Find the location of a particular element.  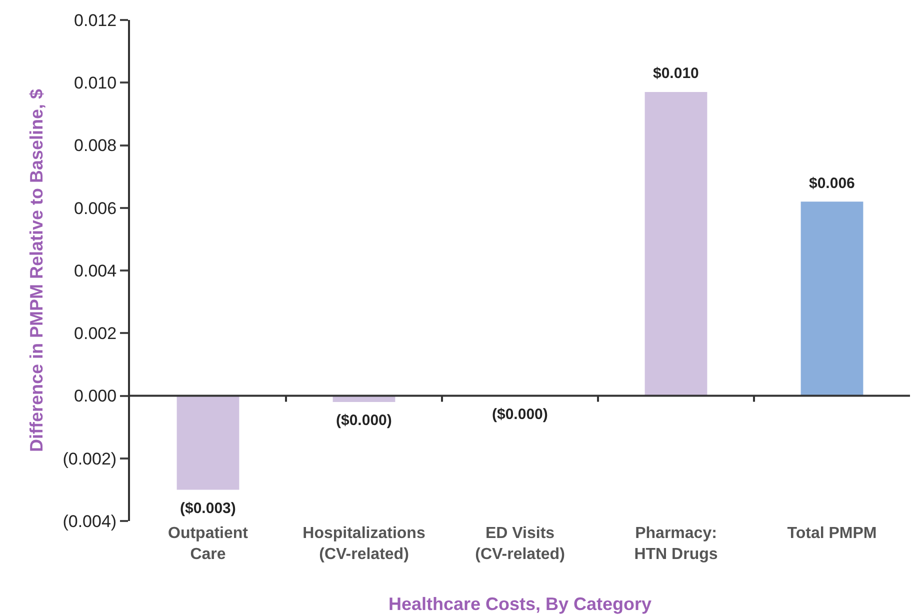

data-label: ($0.003) is located at coordinates (208, 508).